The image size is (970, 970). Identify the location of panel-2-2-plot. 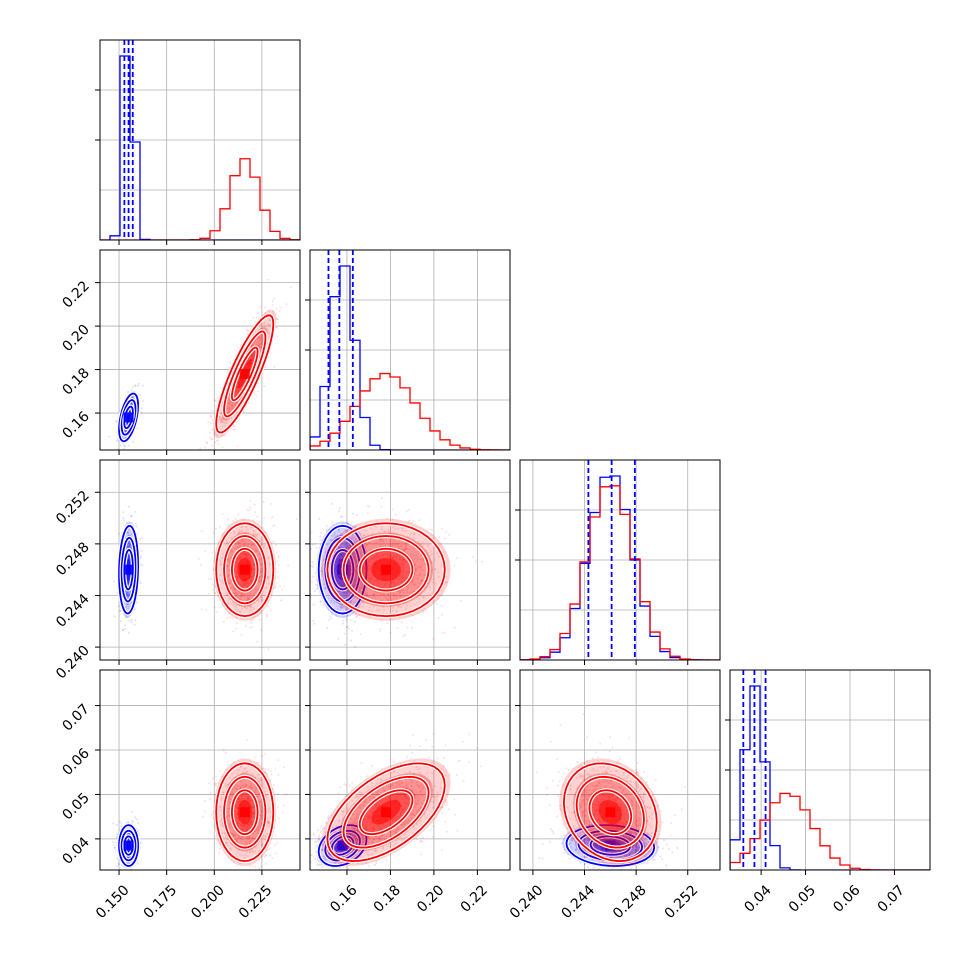
(620, 560).